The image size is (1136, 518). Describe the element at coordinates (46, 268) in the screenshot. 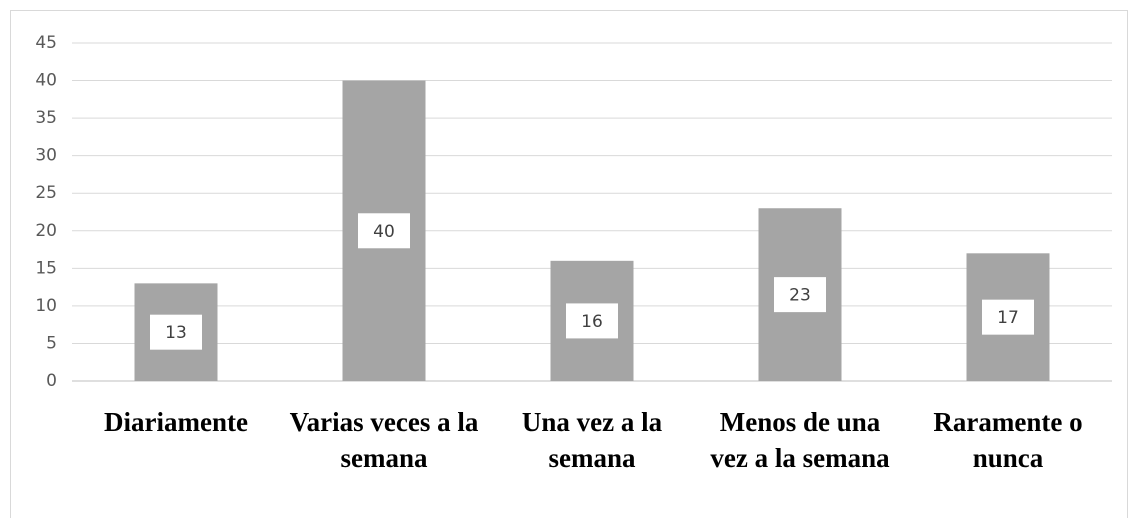

I see `y-tick-label: 15` at that location.